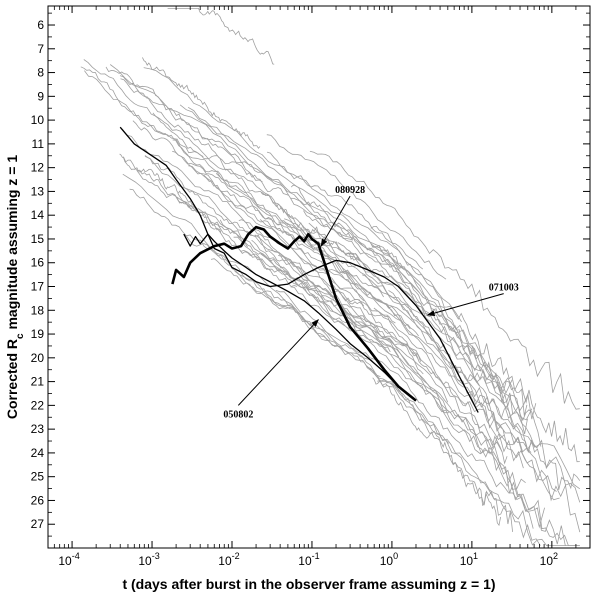 The width and height of the screenshot is (600, 600). I want to click on y-tick-label: 22, so click(38, 405).